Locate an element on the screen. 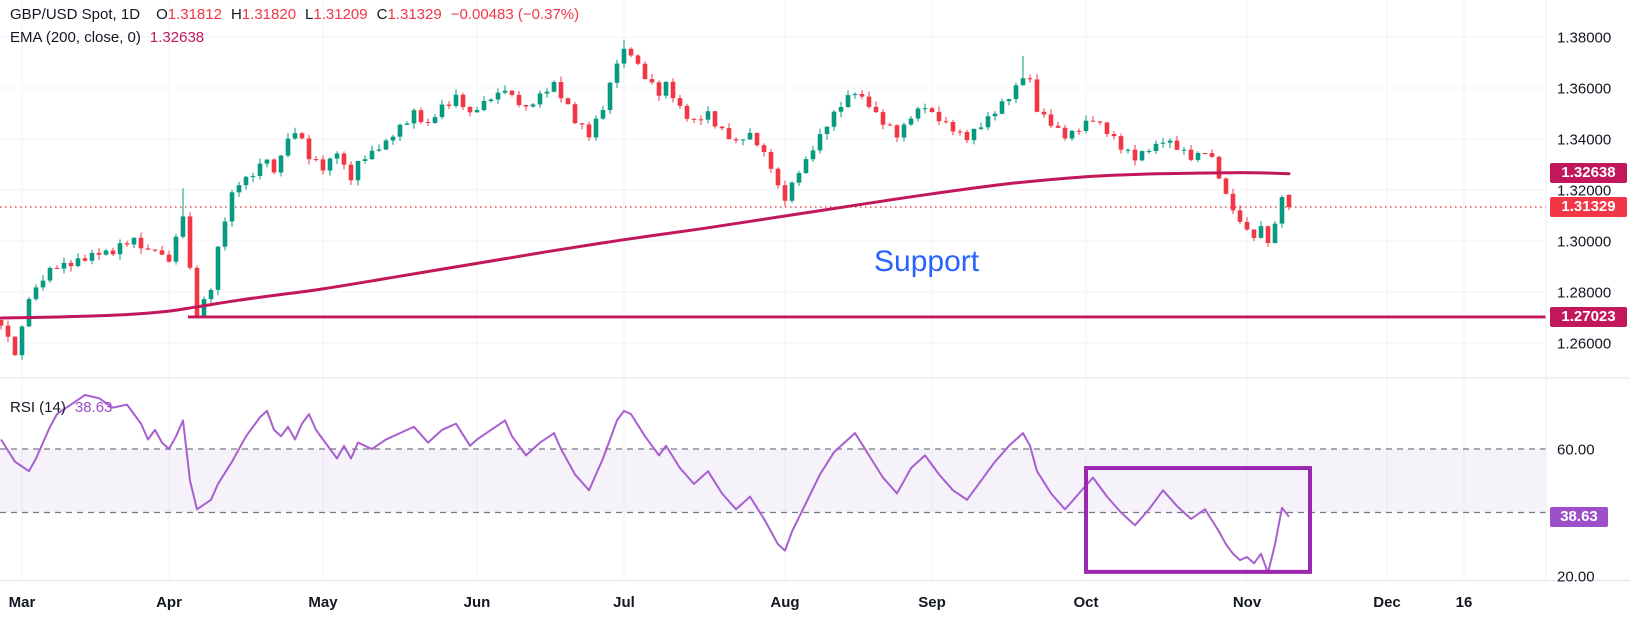 This screenshot has width=1630, height=621. price-axis-label: 1.38000 is located at coordinates (1584, 38).